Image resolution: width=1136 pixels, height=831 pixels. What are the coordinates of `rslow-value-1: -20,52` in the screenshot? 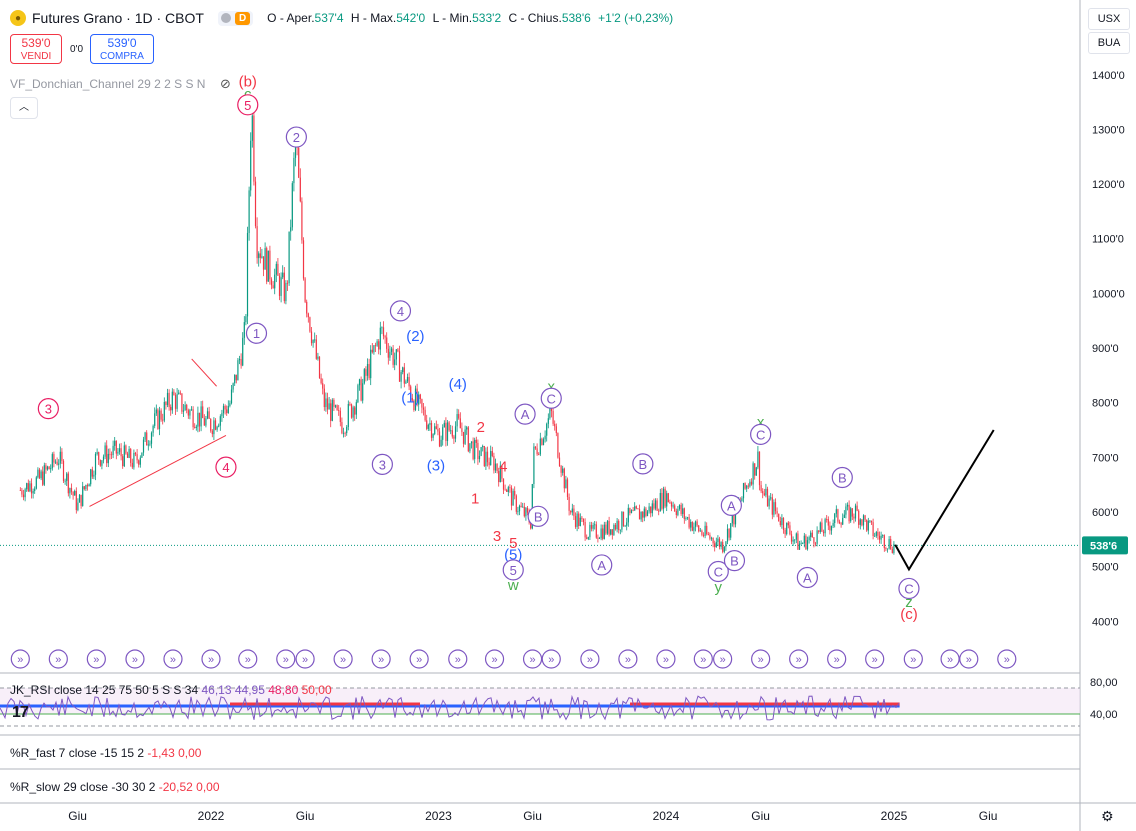 It's located at (175, 787).